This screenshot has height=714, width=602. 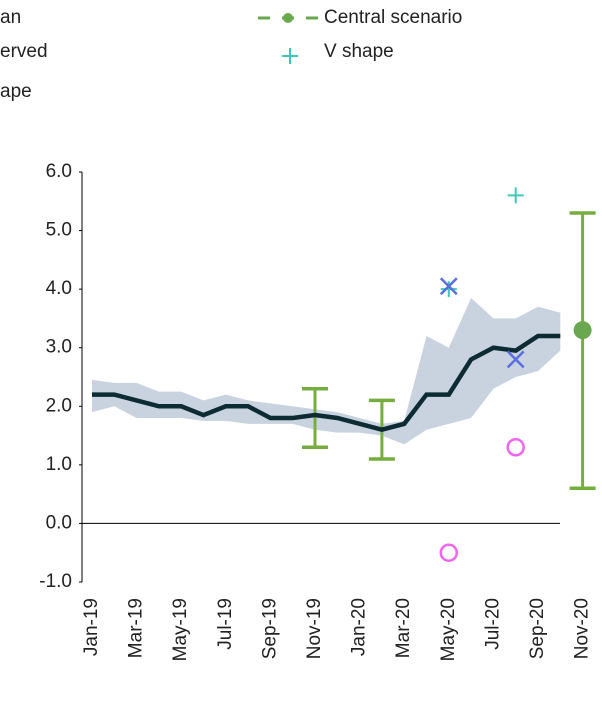 What do you see at coordinates (582, 628) in the screenshot?
I see `x-tick-label: Nov-20` at bounding box center [582, 628].